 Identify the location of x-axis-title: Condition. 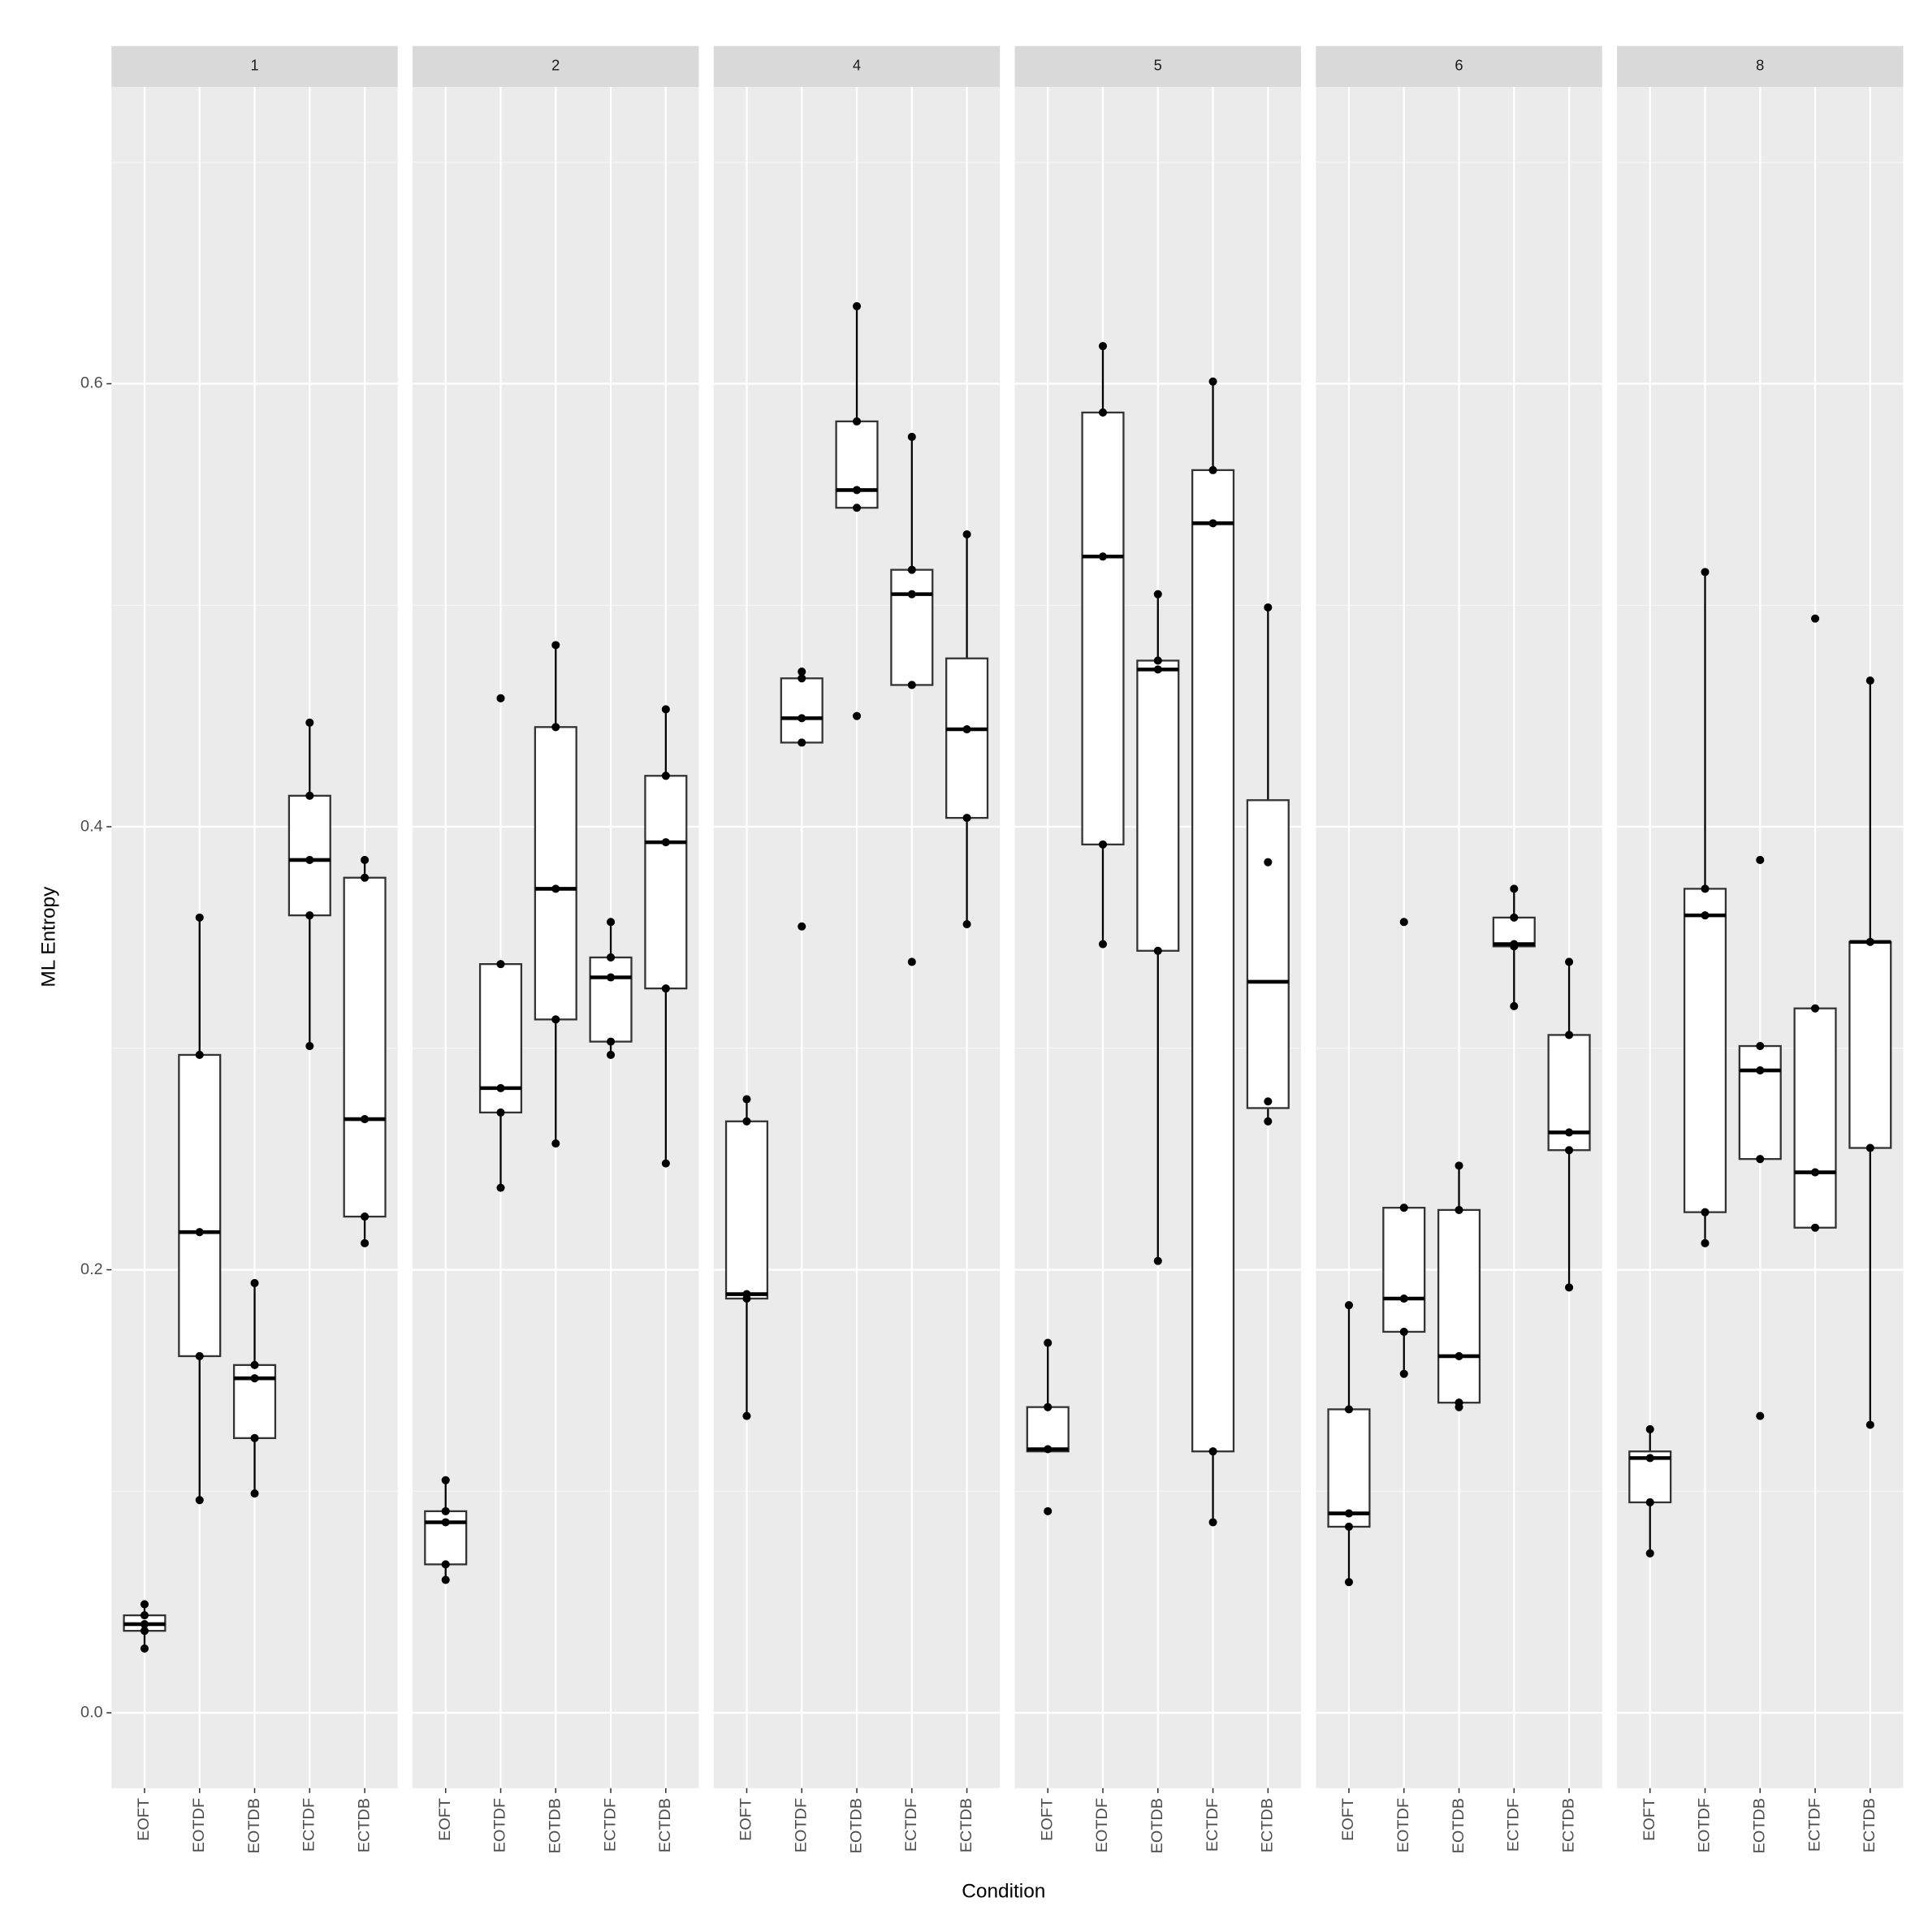
(1003, 1891).